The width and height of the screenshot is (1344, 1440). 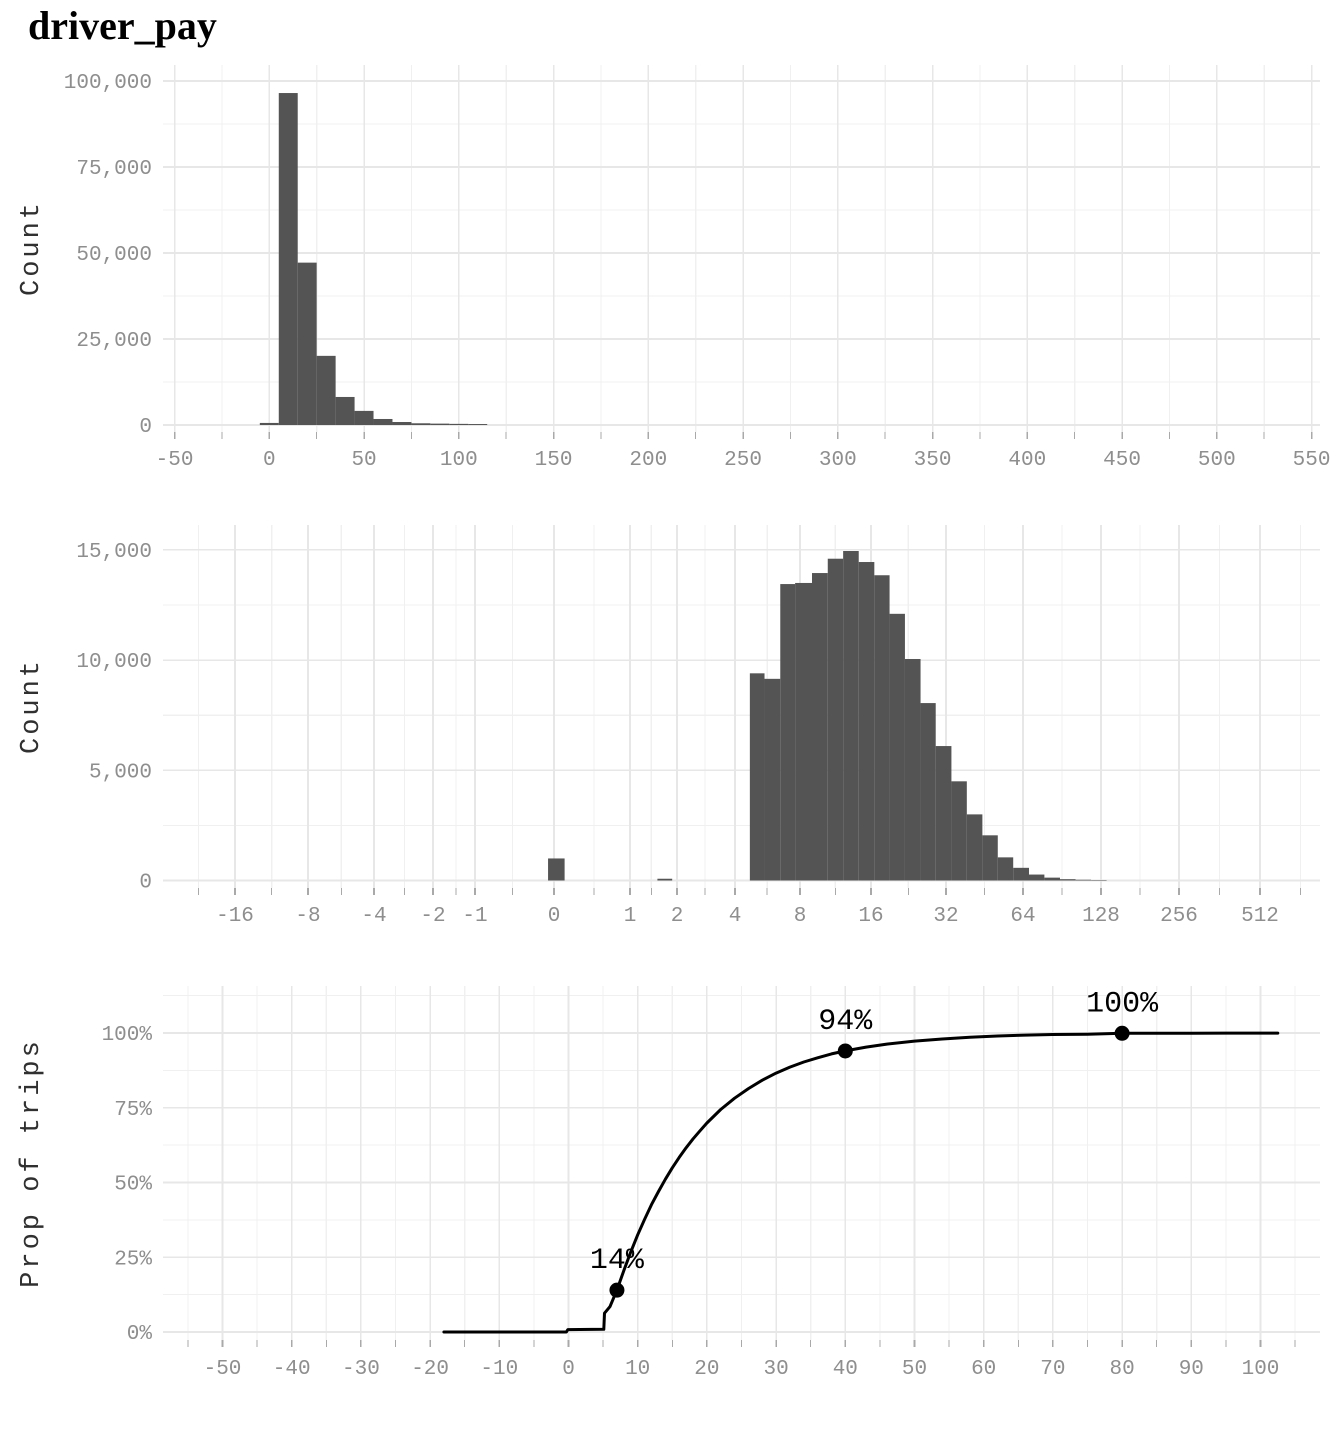 I want to click on quantile-label: 100%, so click(x=1122, y=1004).